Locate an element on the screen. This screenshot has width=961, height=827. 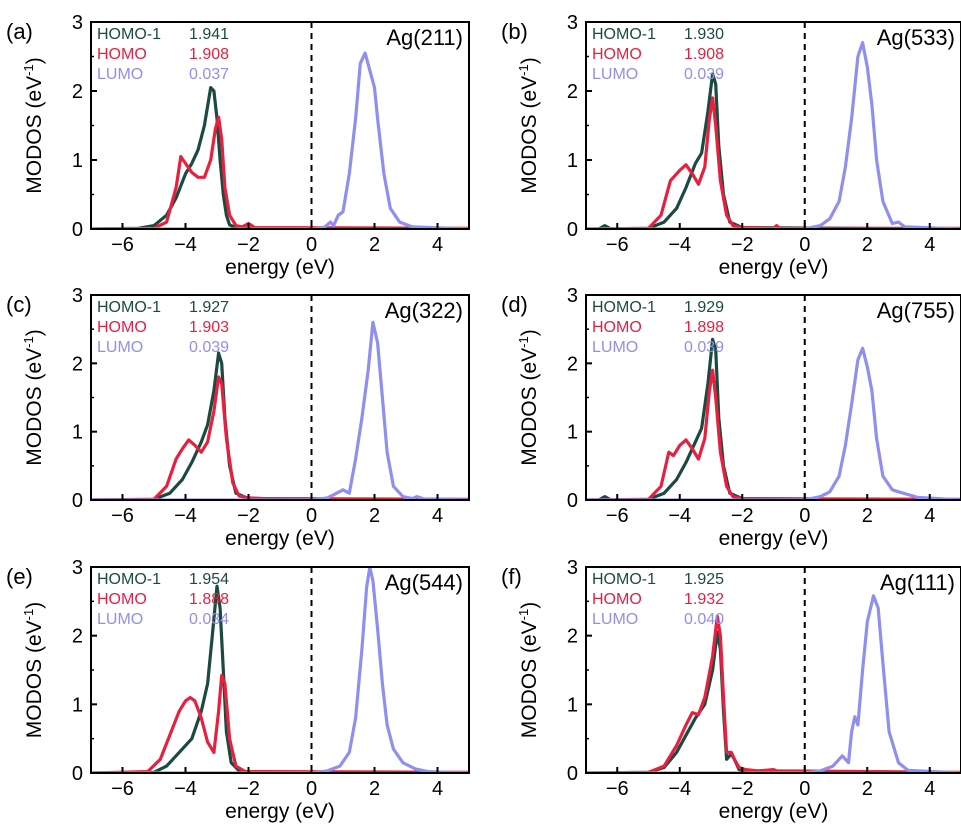
legend-series-value: 0.040 is located at coordinates (704, 619).